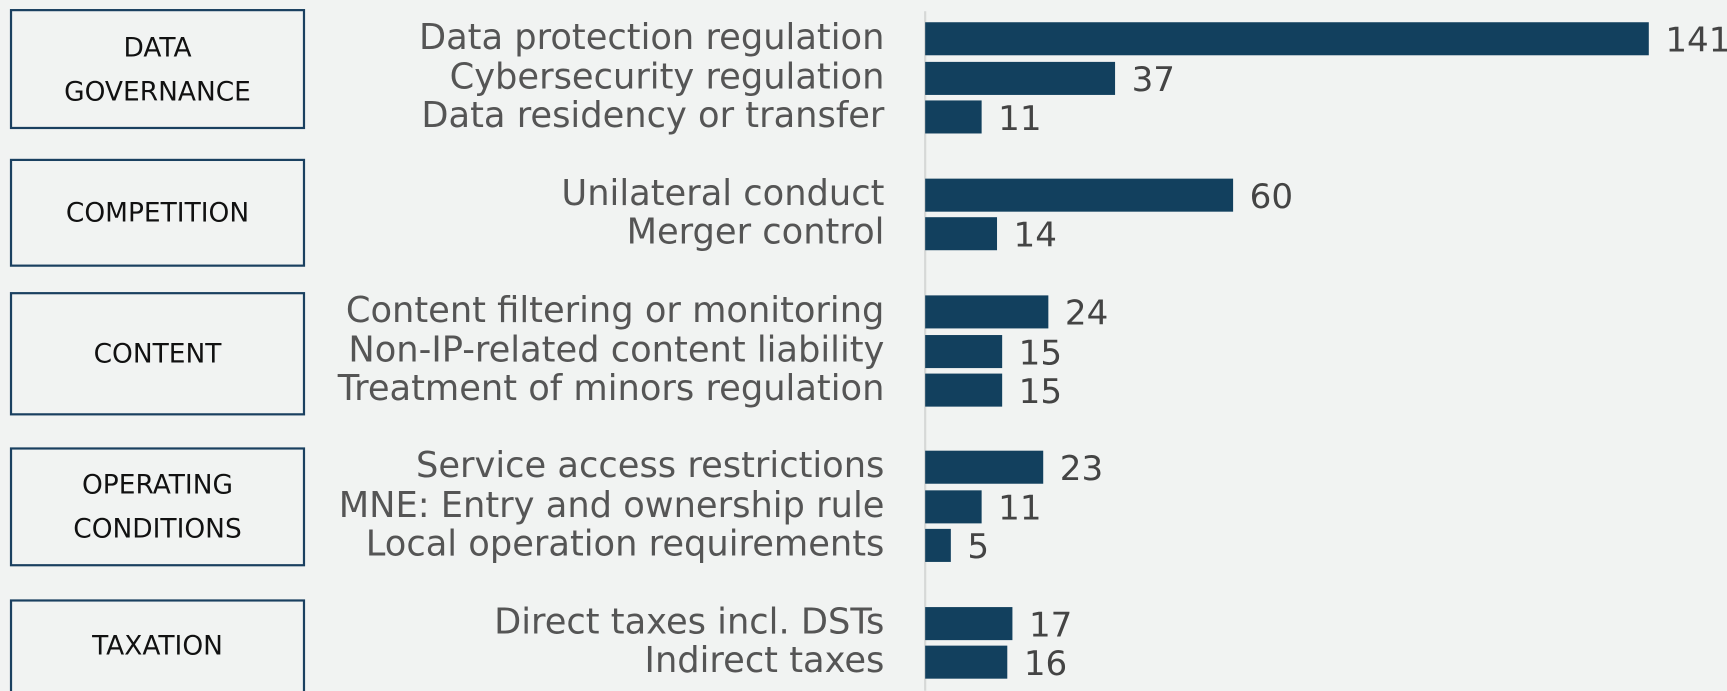  I want to click on value-label: 24, so click(1086, 314).